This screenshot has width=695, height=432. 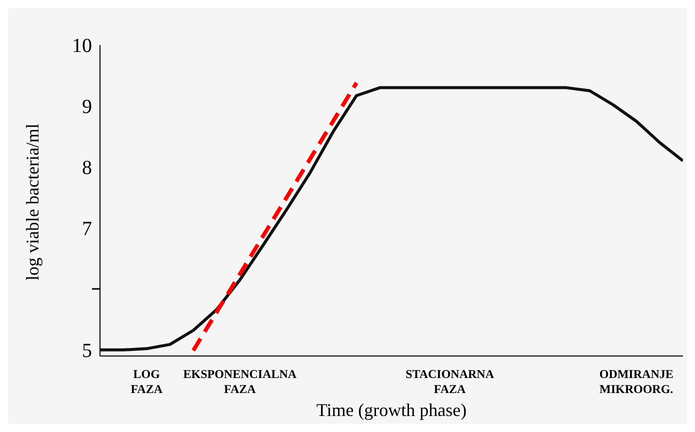 I want to click on x-tick-label: EKSPONENCIALNA FAZA, so click(x=240, y=381).